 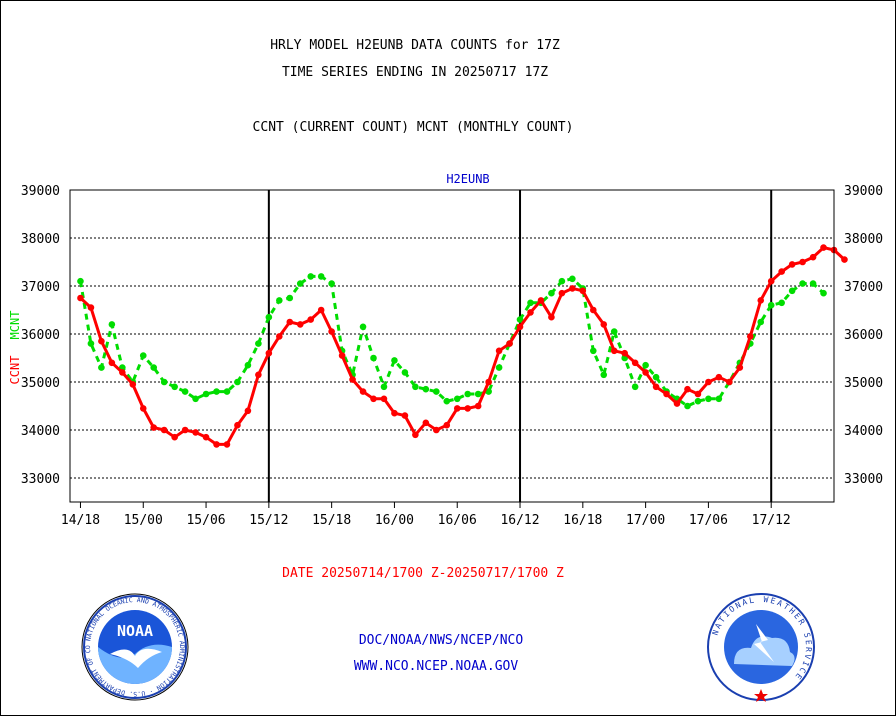 What do you see at coordinates (863, 479) in the screenshot?
I see `y-tick-label-right: 33000` at bounding box center [863, 479].